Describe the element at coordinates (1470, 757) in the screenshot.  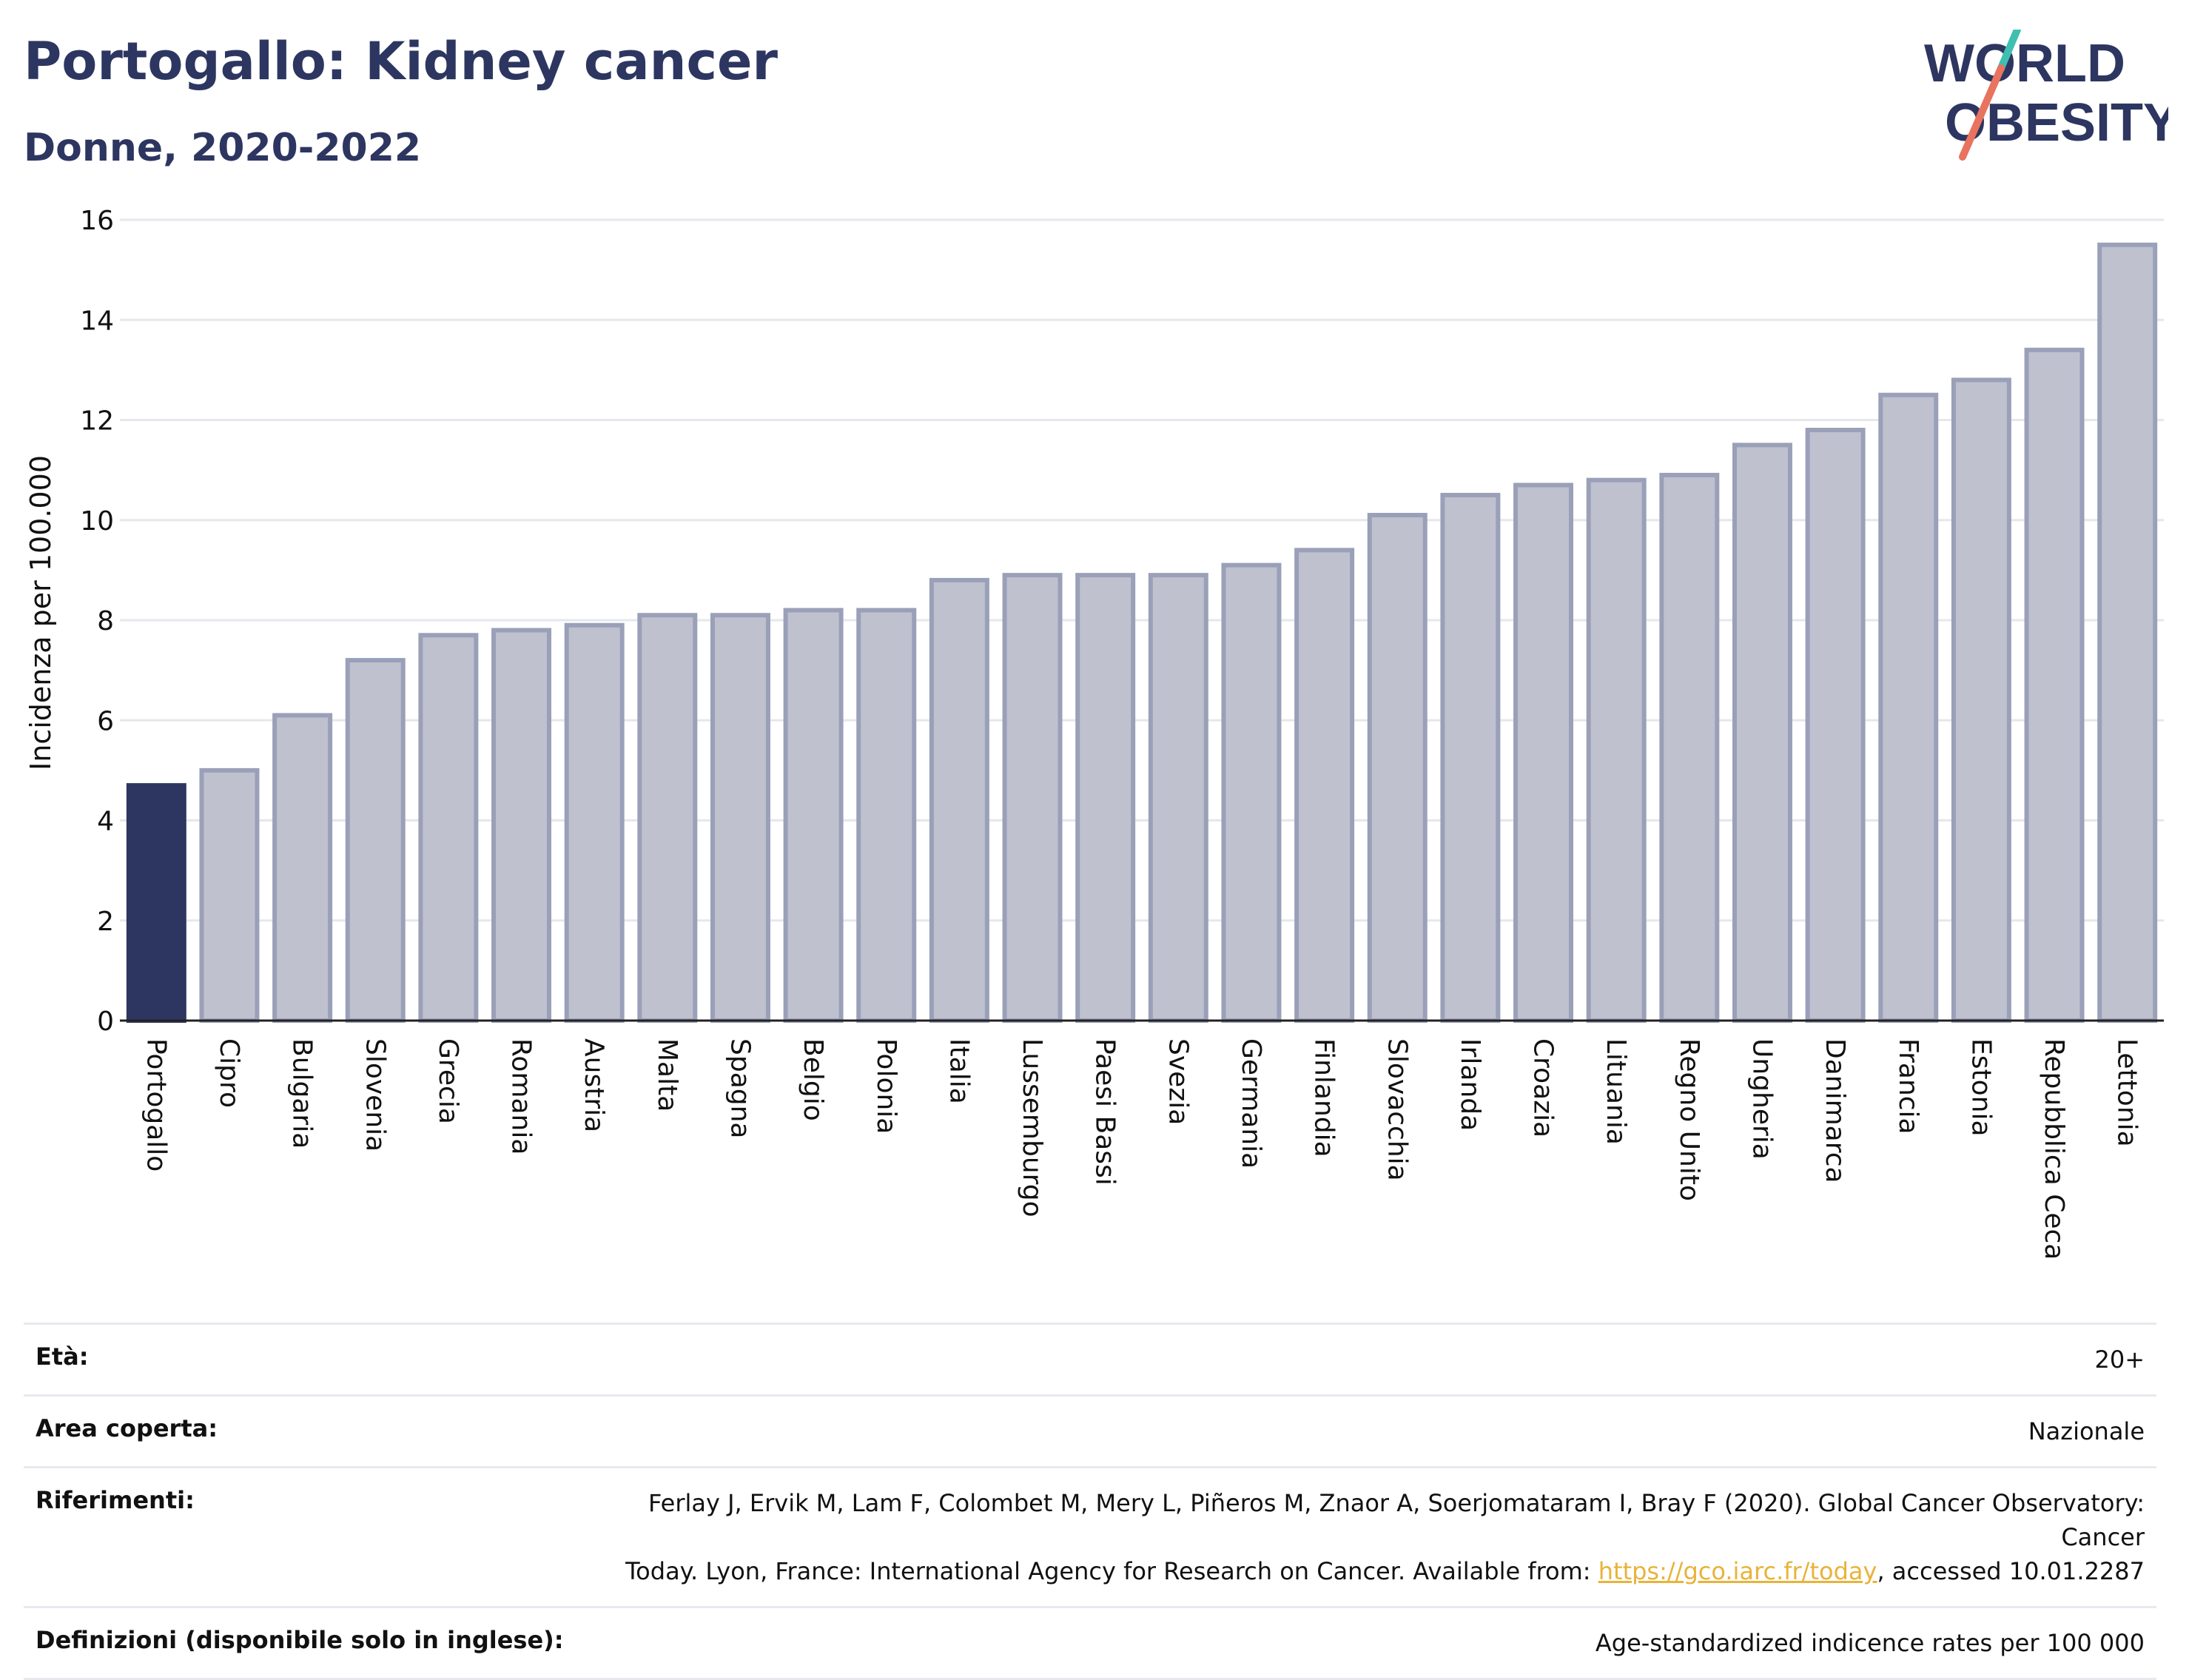
I see `bar-irlanda` at that location.